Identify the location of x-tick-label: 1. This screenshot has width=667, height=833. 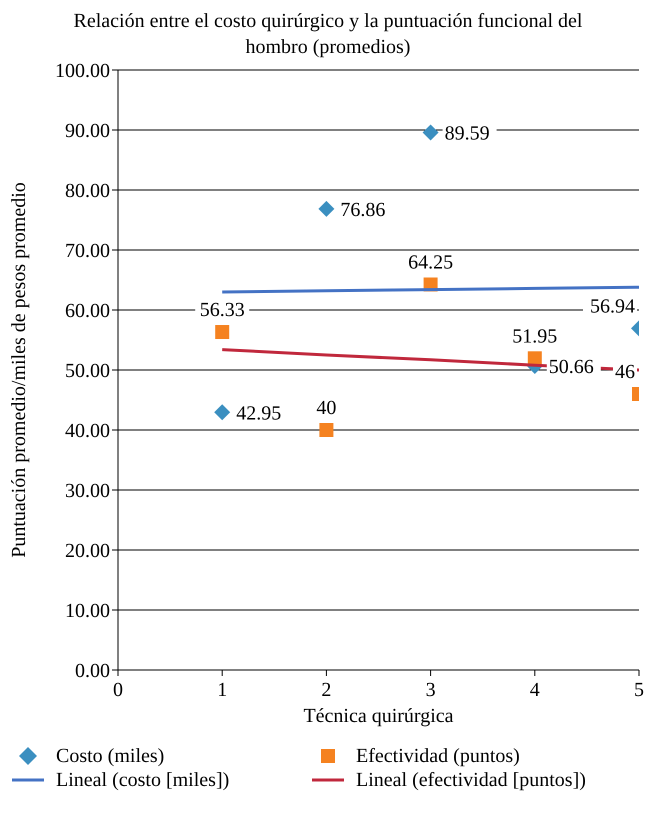
(222, 690).